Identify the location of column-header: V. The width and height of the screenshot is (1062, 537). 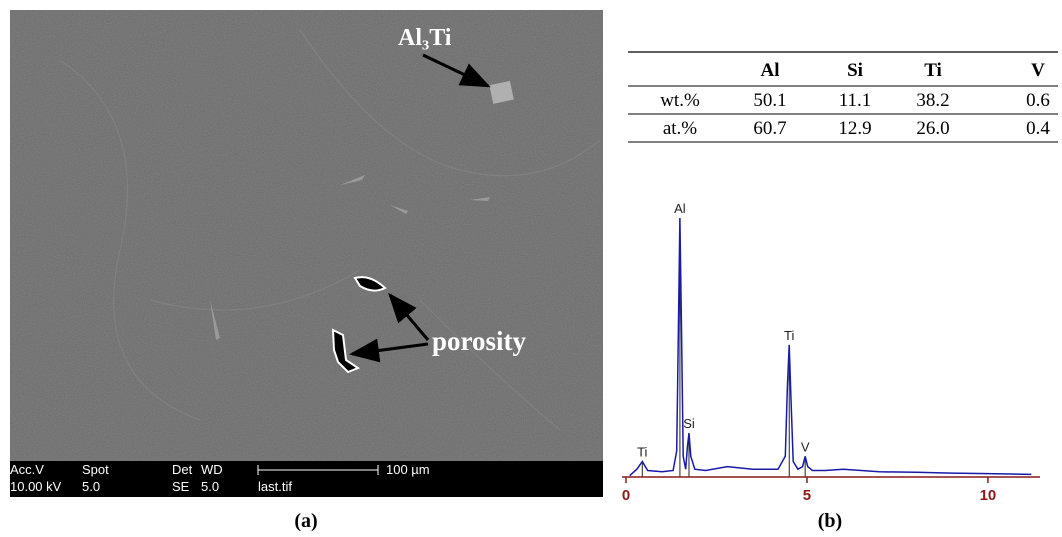
(1038, 70).